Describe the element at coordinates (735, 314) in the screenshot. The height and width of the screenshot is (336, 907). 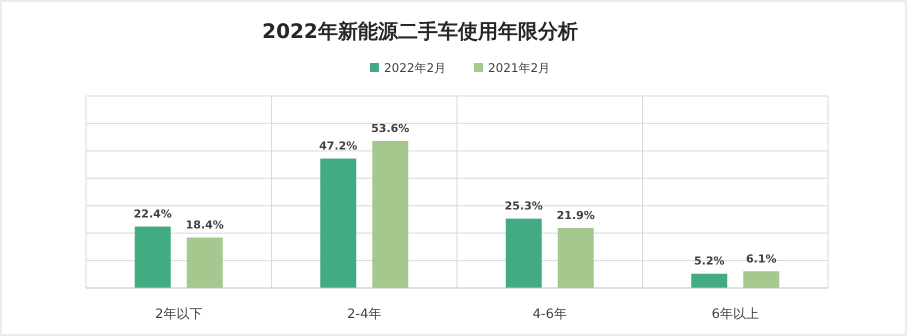
I see `x-tick-label: 6年以上` at that location.